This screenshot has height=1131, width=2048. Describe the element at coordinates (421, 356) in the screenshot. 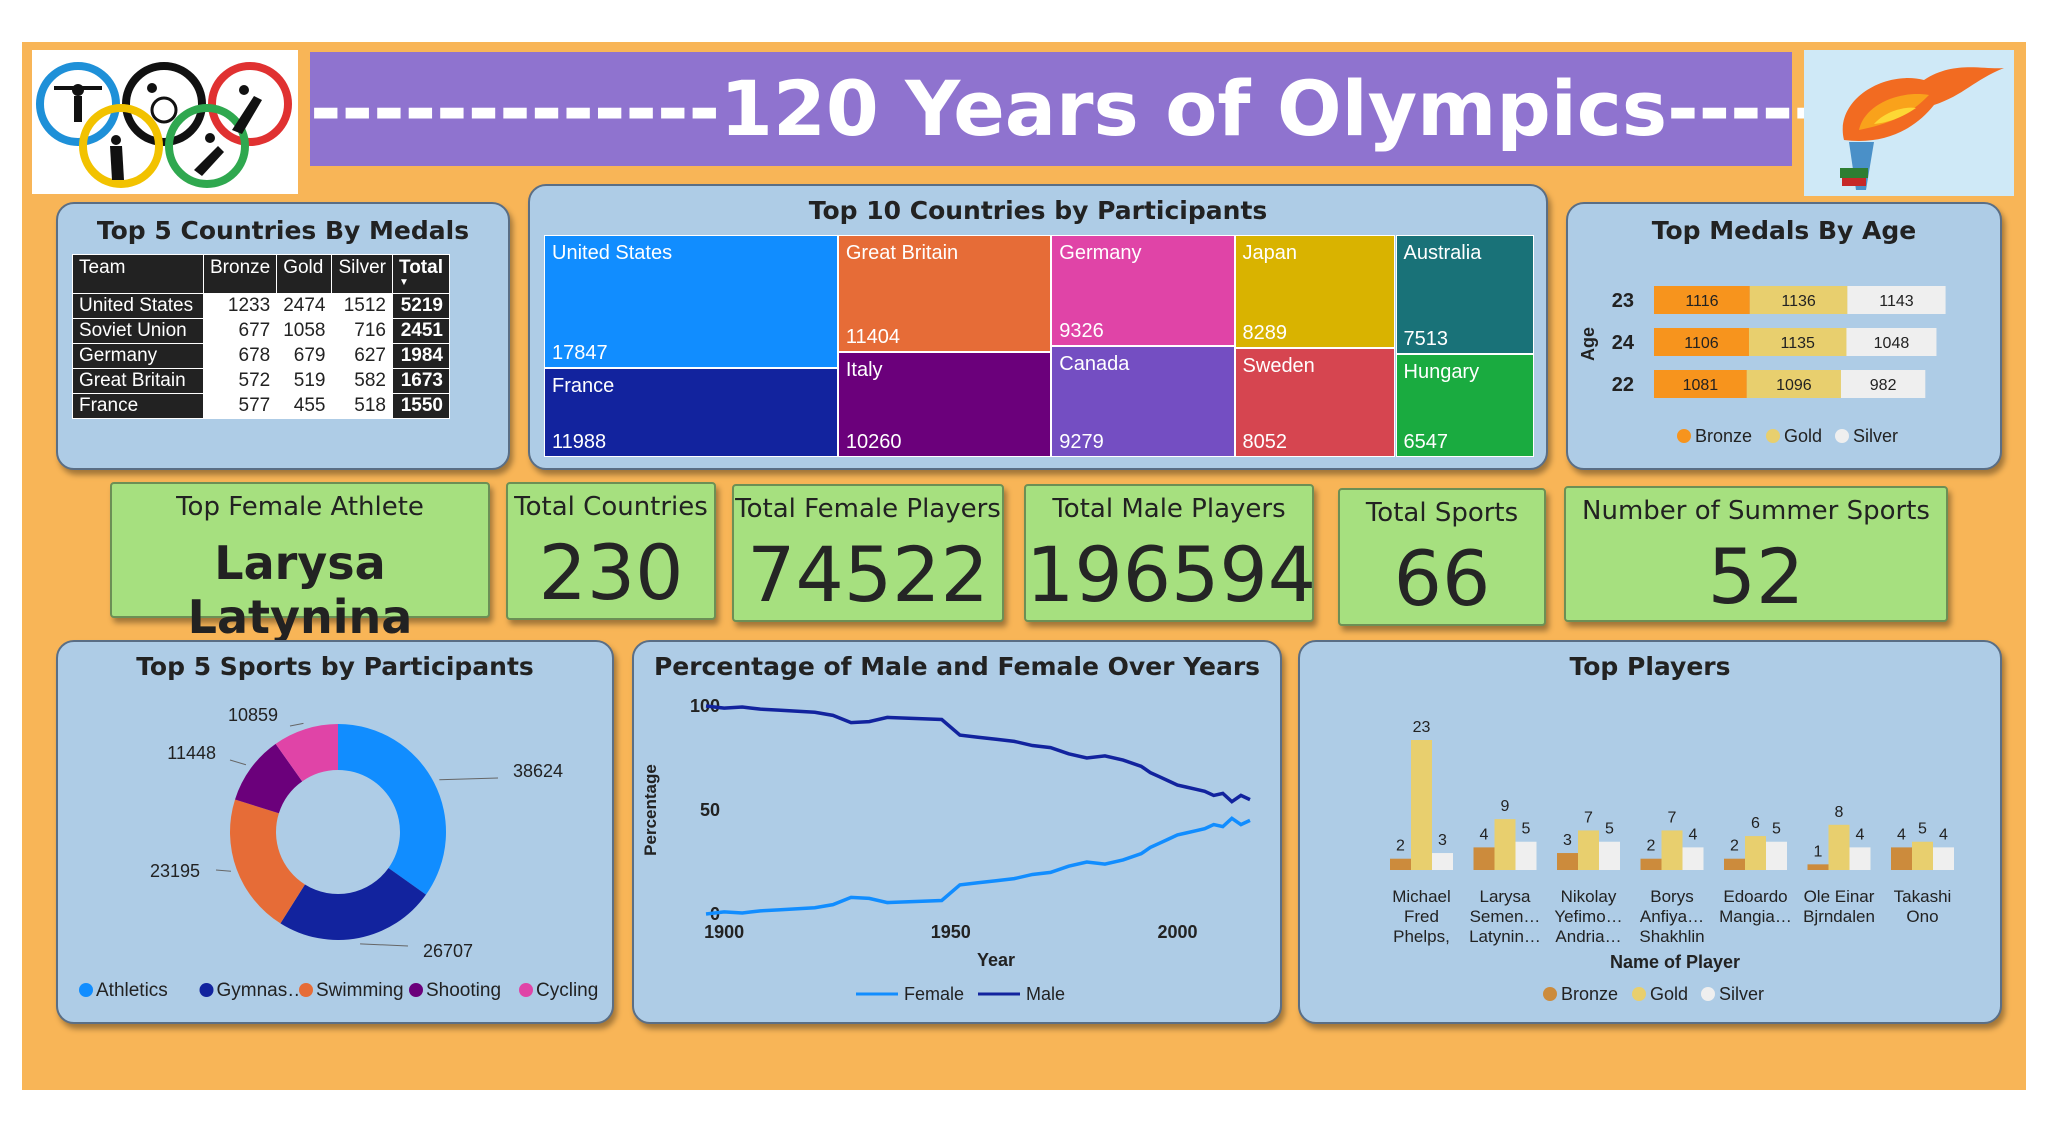

I see `cell-total: 1984` at that location.